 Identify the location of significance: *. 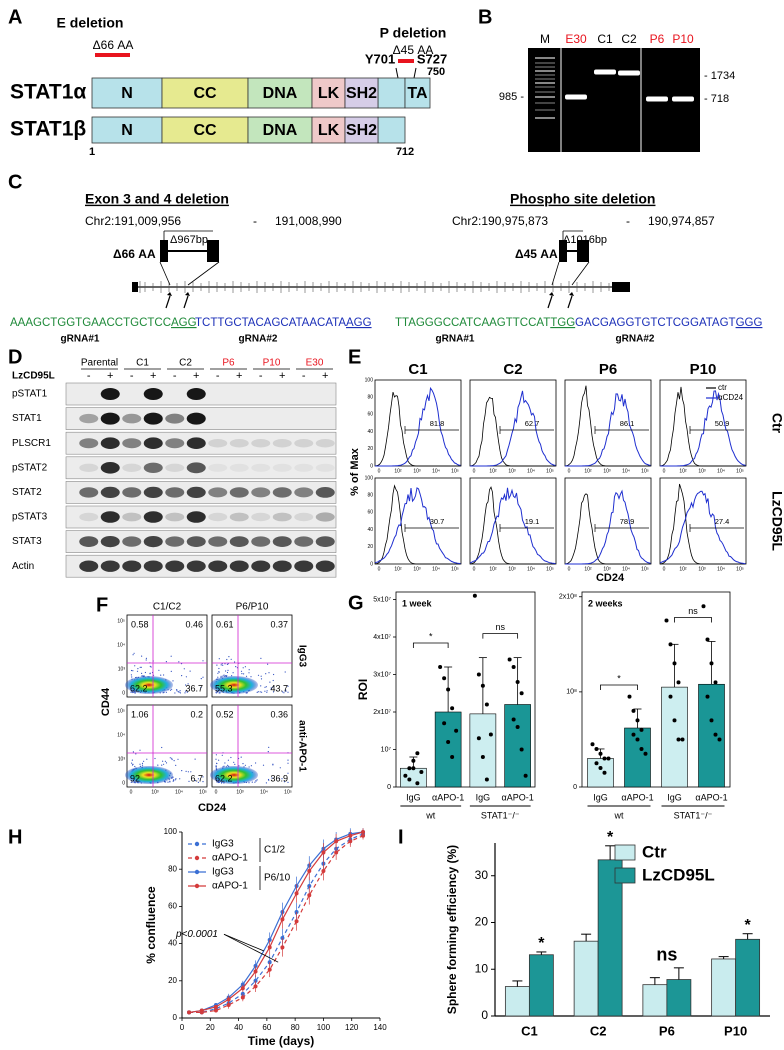
(619, 678).